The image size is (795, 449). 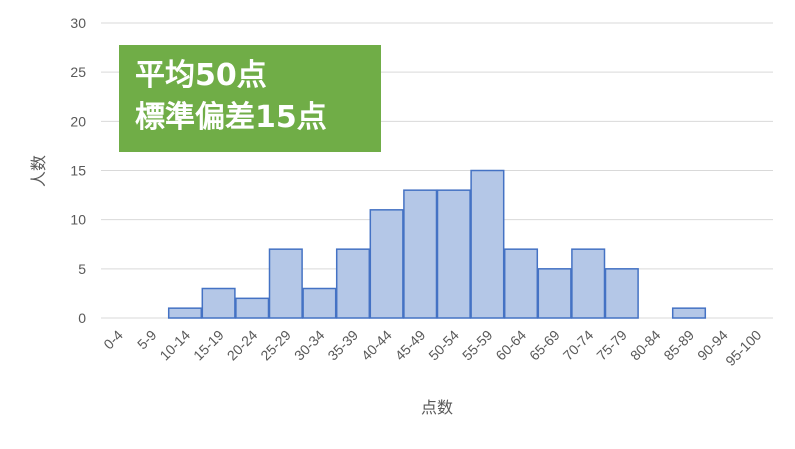 What do you see at coordinates (376, 345) in the screenshot?
I see `x-tick-label: 40-44` at bounding box center [376, 345].